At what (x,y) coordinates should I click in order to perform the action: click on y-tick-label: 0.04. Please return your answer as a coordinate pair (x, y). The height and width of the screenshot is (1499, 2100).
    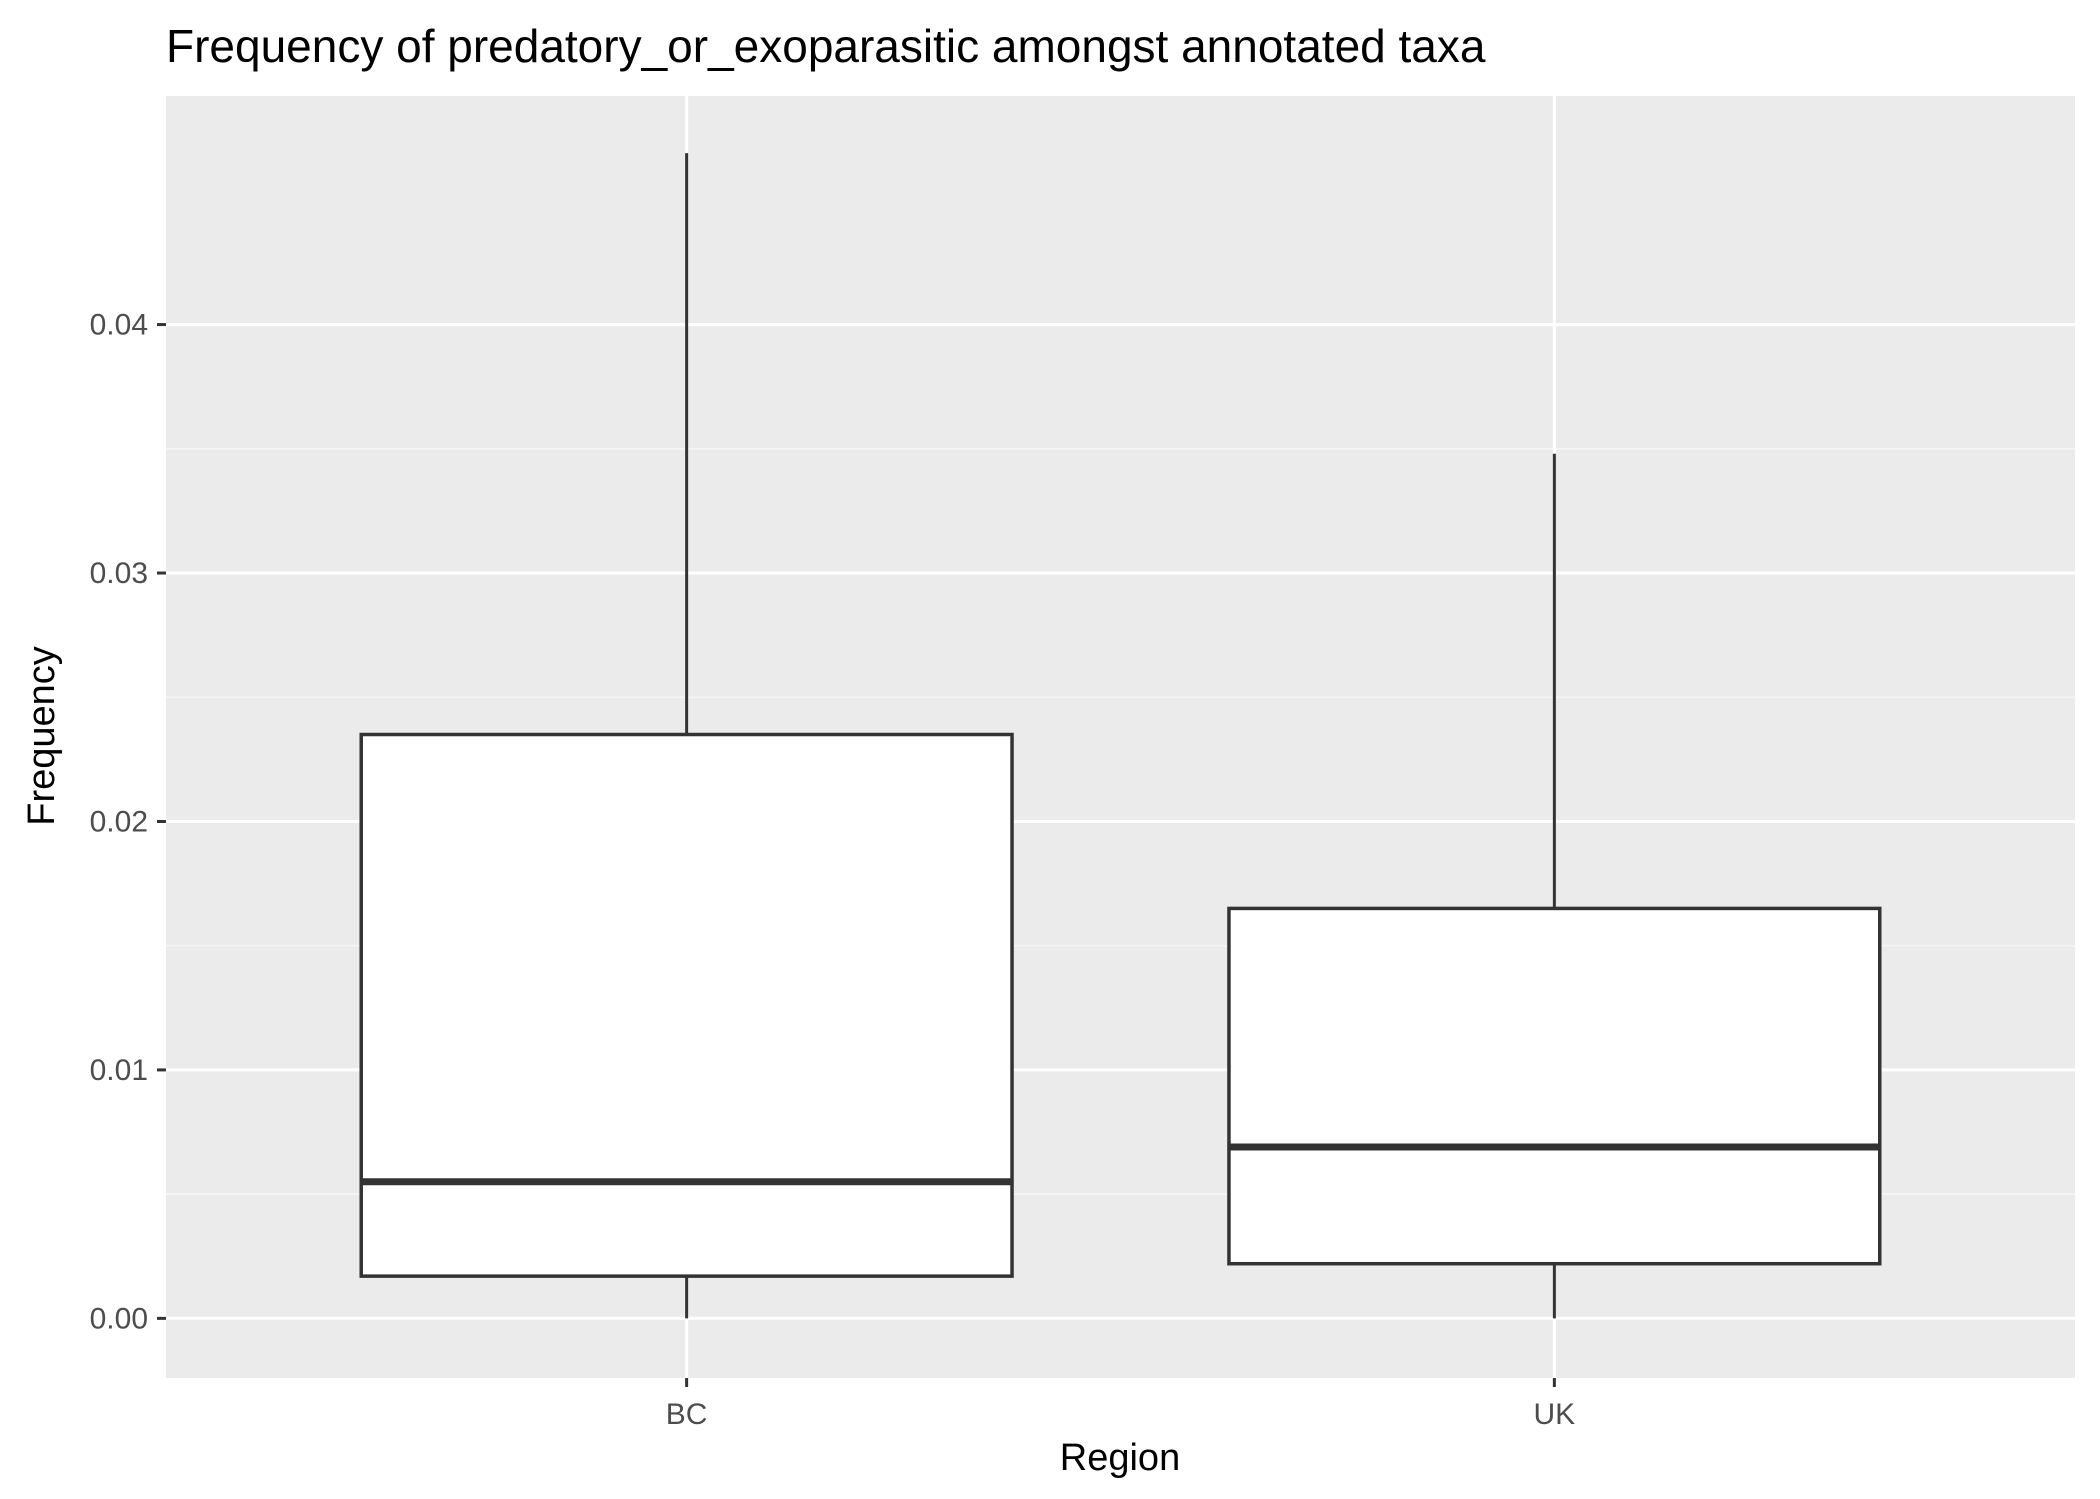
    Looking at the image, I should click on (119, 325).